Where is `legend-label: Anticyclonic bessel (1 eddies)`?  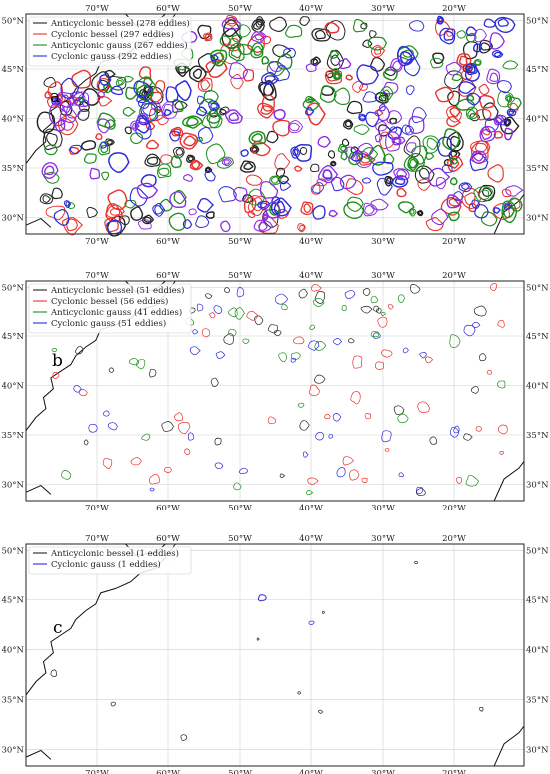 legend-label: Anticyclonic bessel (1 eddies) is located at coordinates (114, 553).